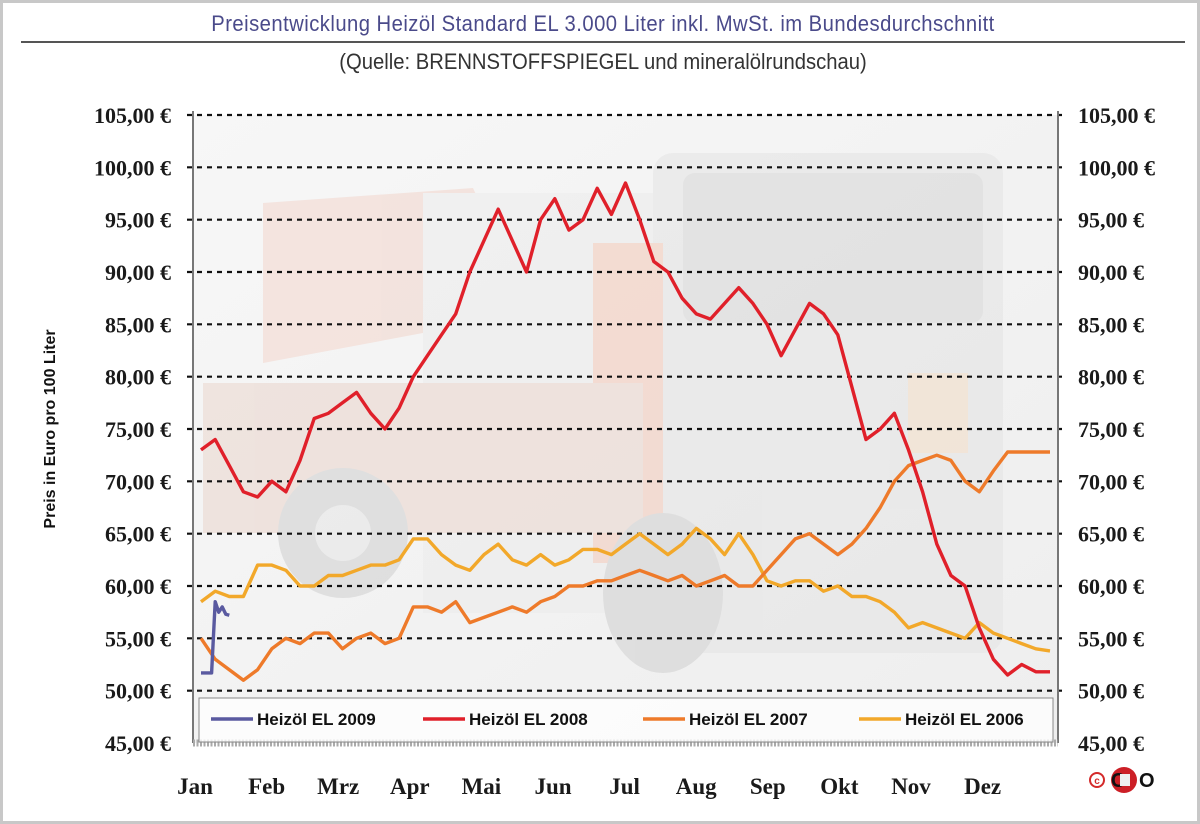 This screenshot has width=1200, height=824. I want to click on x-tick-label: Apr, so click(410, 786).